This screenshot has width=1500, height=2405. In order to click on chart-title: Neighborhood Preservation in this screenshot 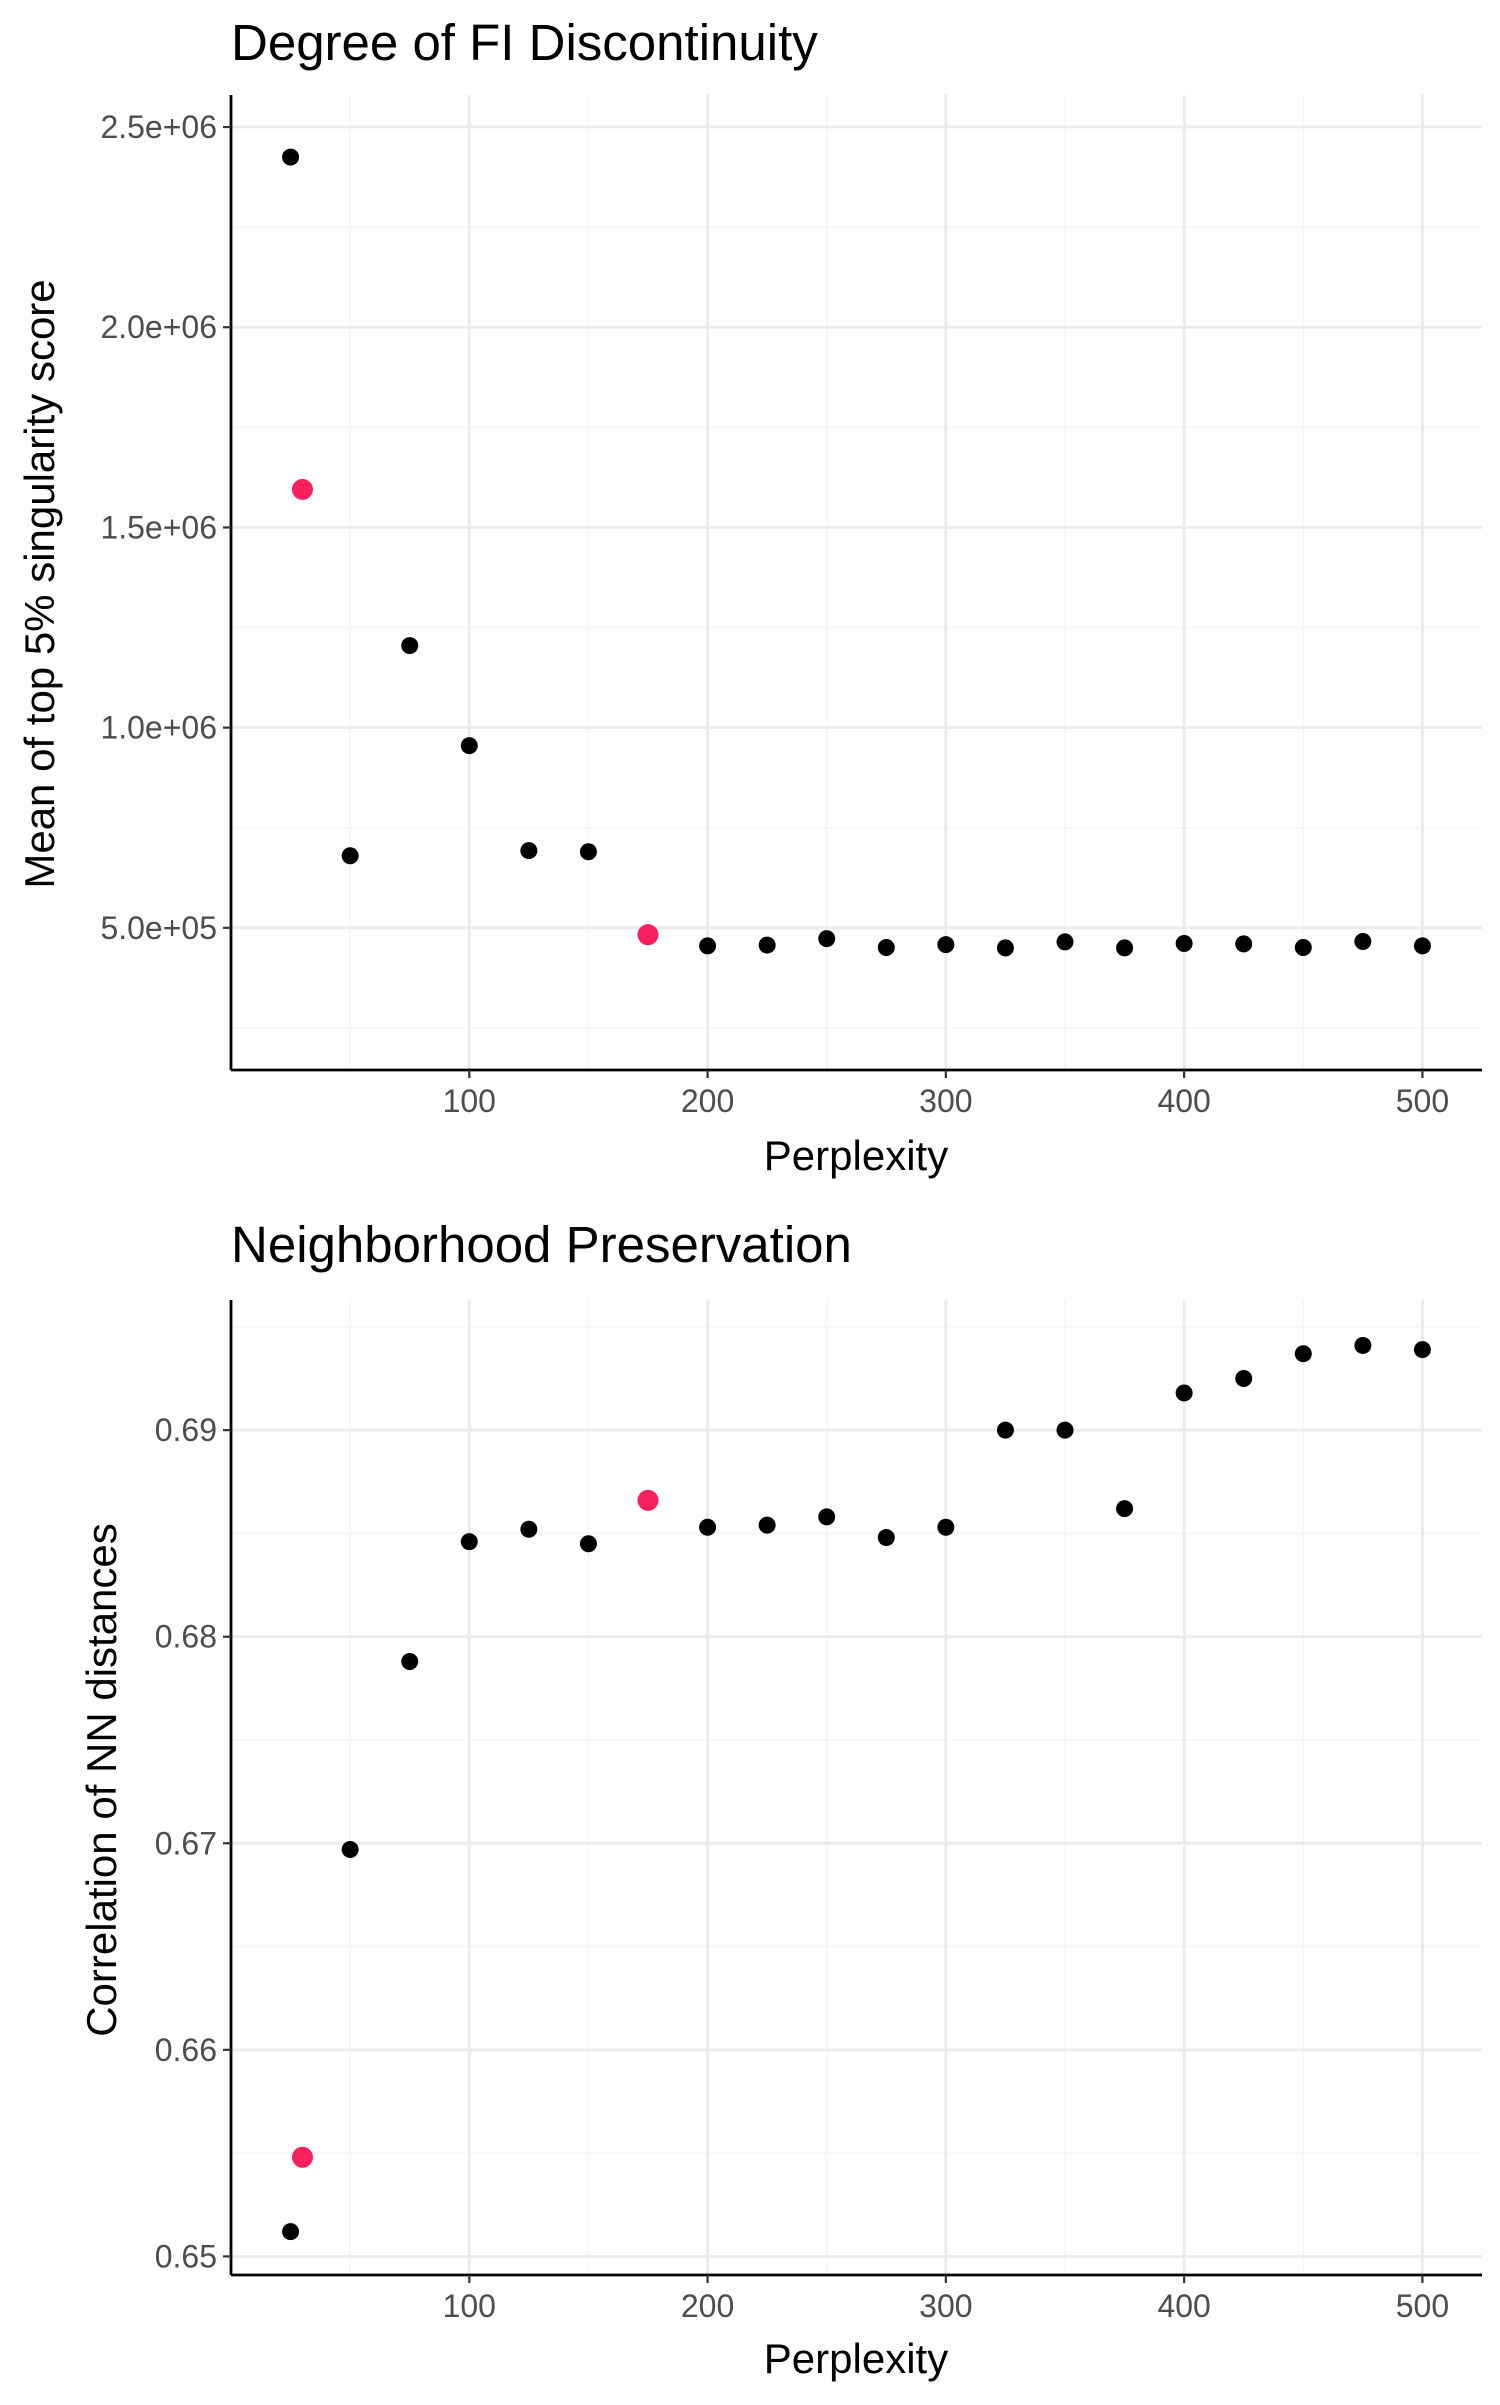, I will do `click(541, 1244)`.